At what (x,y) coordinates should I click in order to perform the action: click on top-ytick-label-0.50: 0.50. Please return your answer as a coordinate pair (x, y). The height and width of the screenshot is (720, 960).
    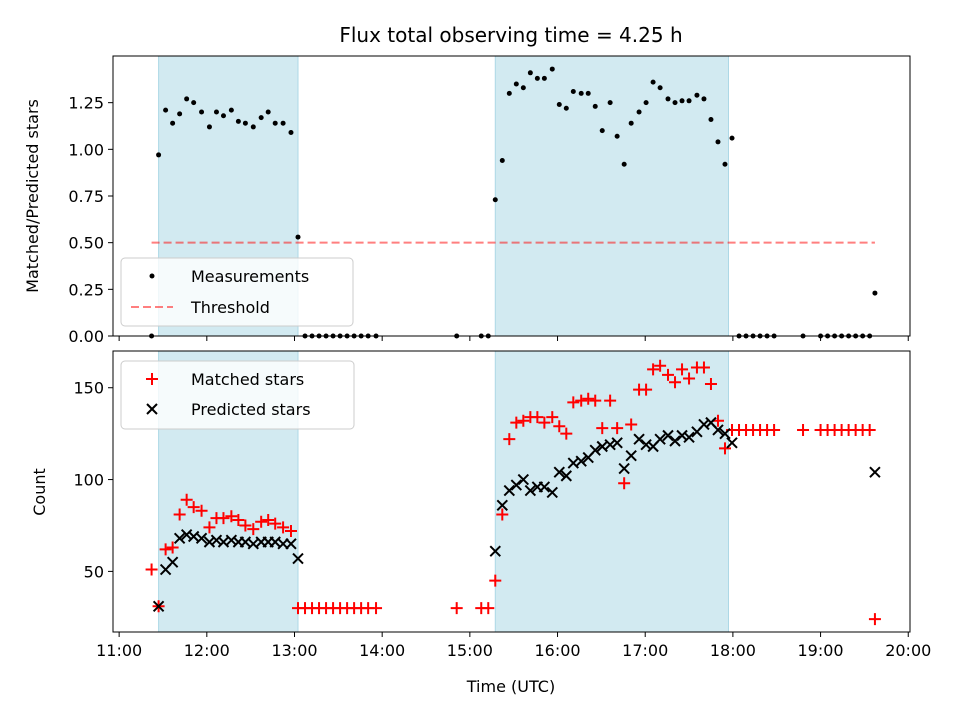
    Looking at the image, I should click on (86, 243).